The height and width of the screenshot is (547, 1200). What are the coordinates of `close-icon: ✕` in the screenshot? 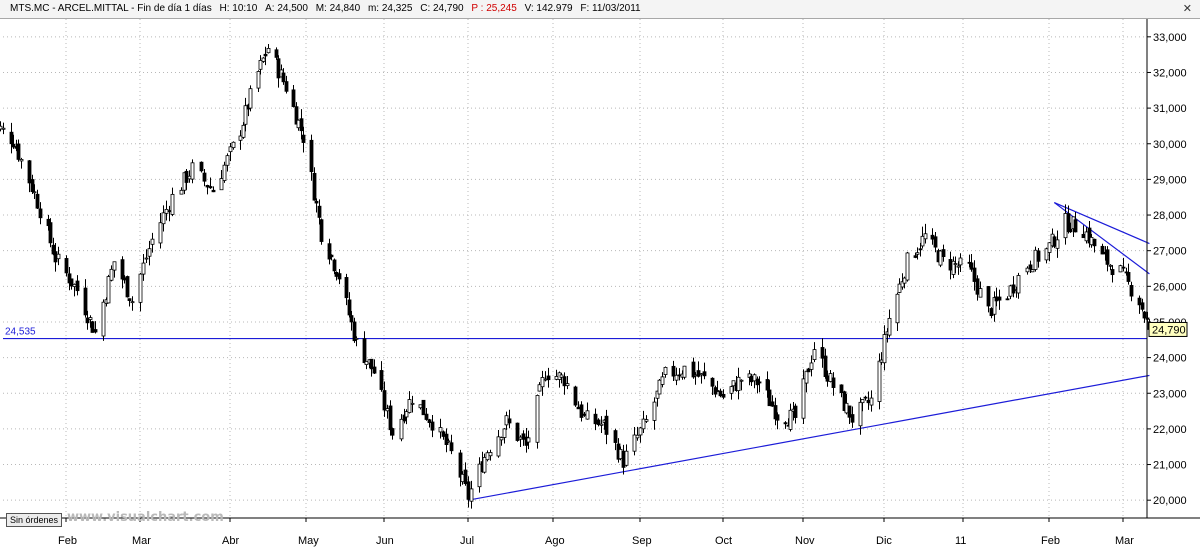 It's located at (1187, 9).